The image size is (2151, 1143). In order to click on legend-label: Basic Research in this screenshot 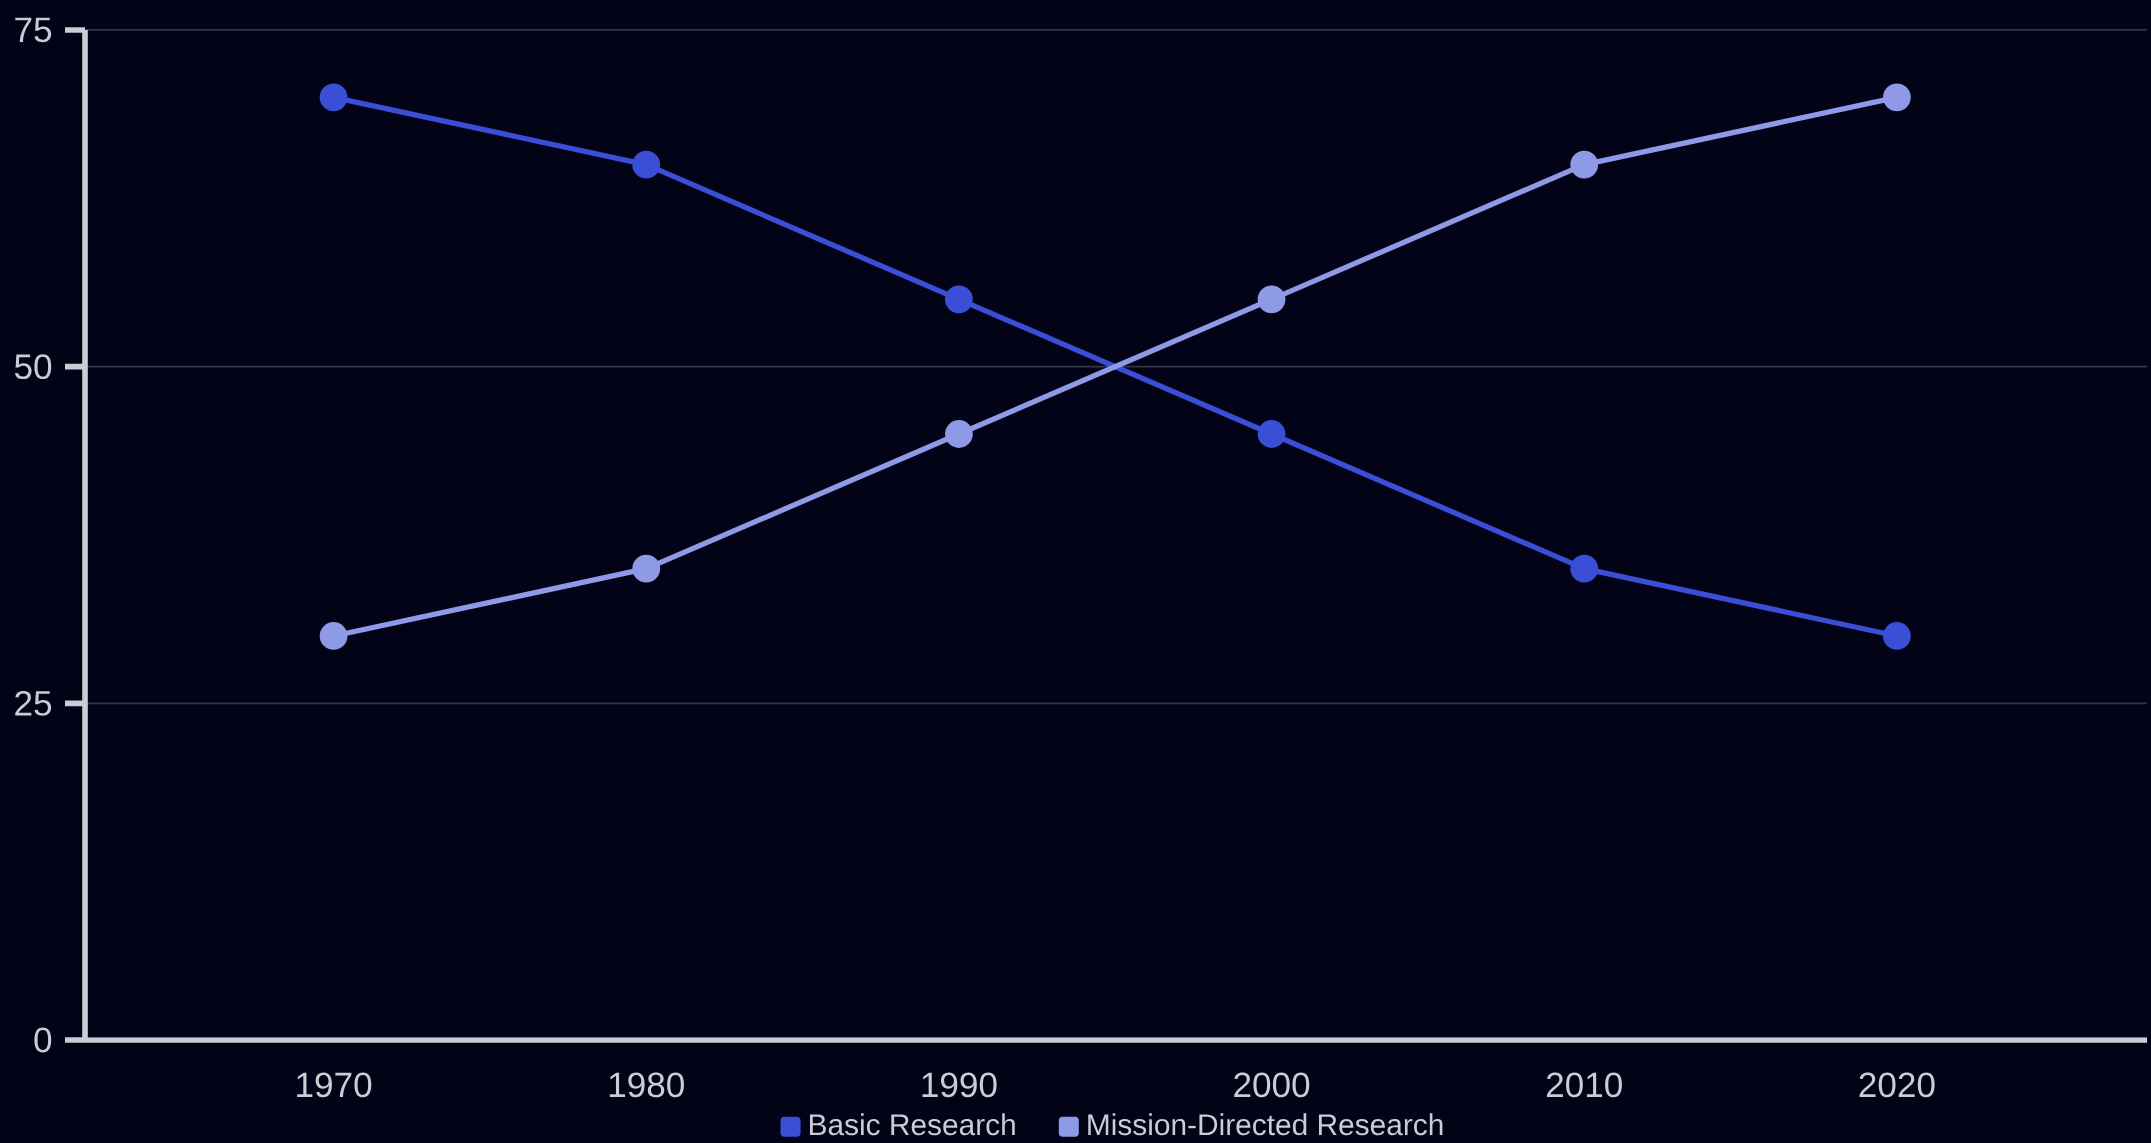, I will do `click(912, 1124)`.